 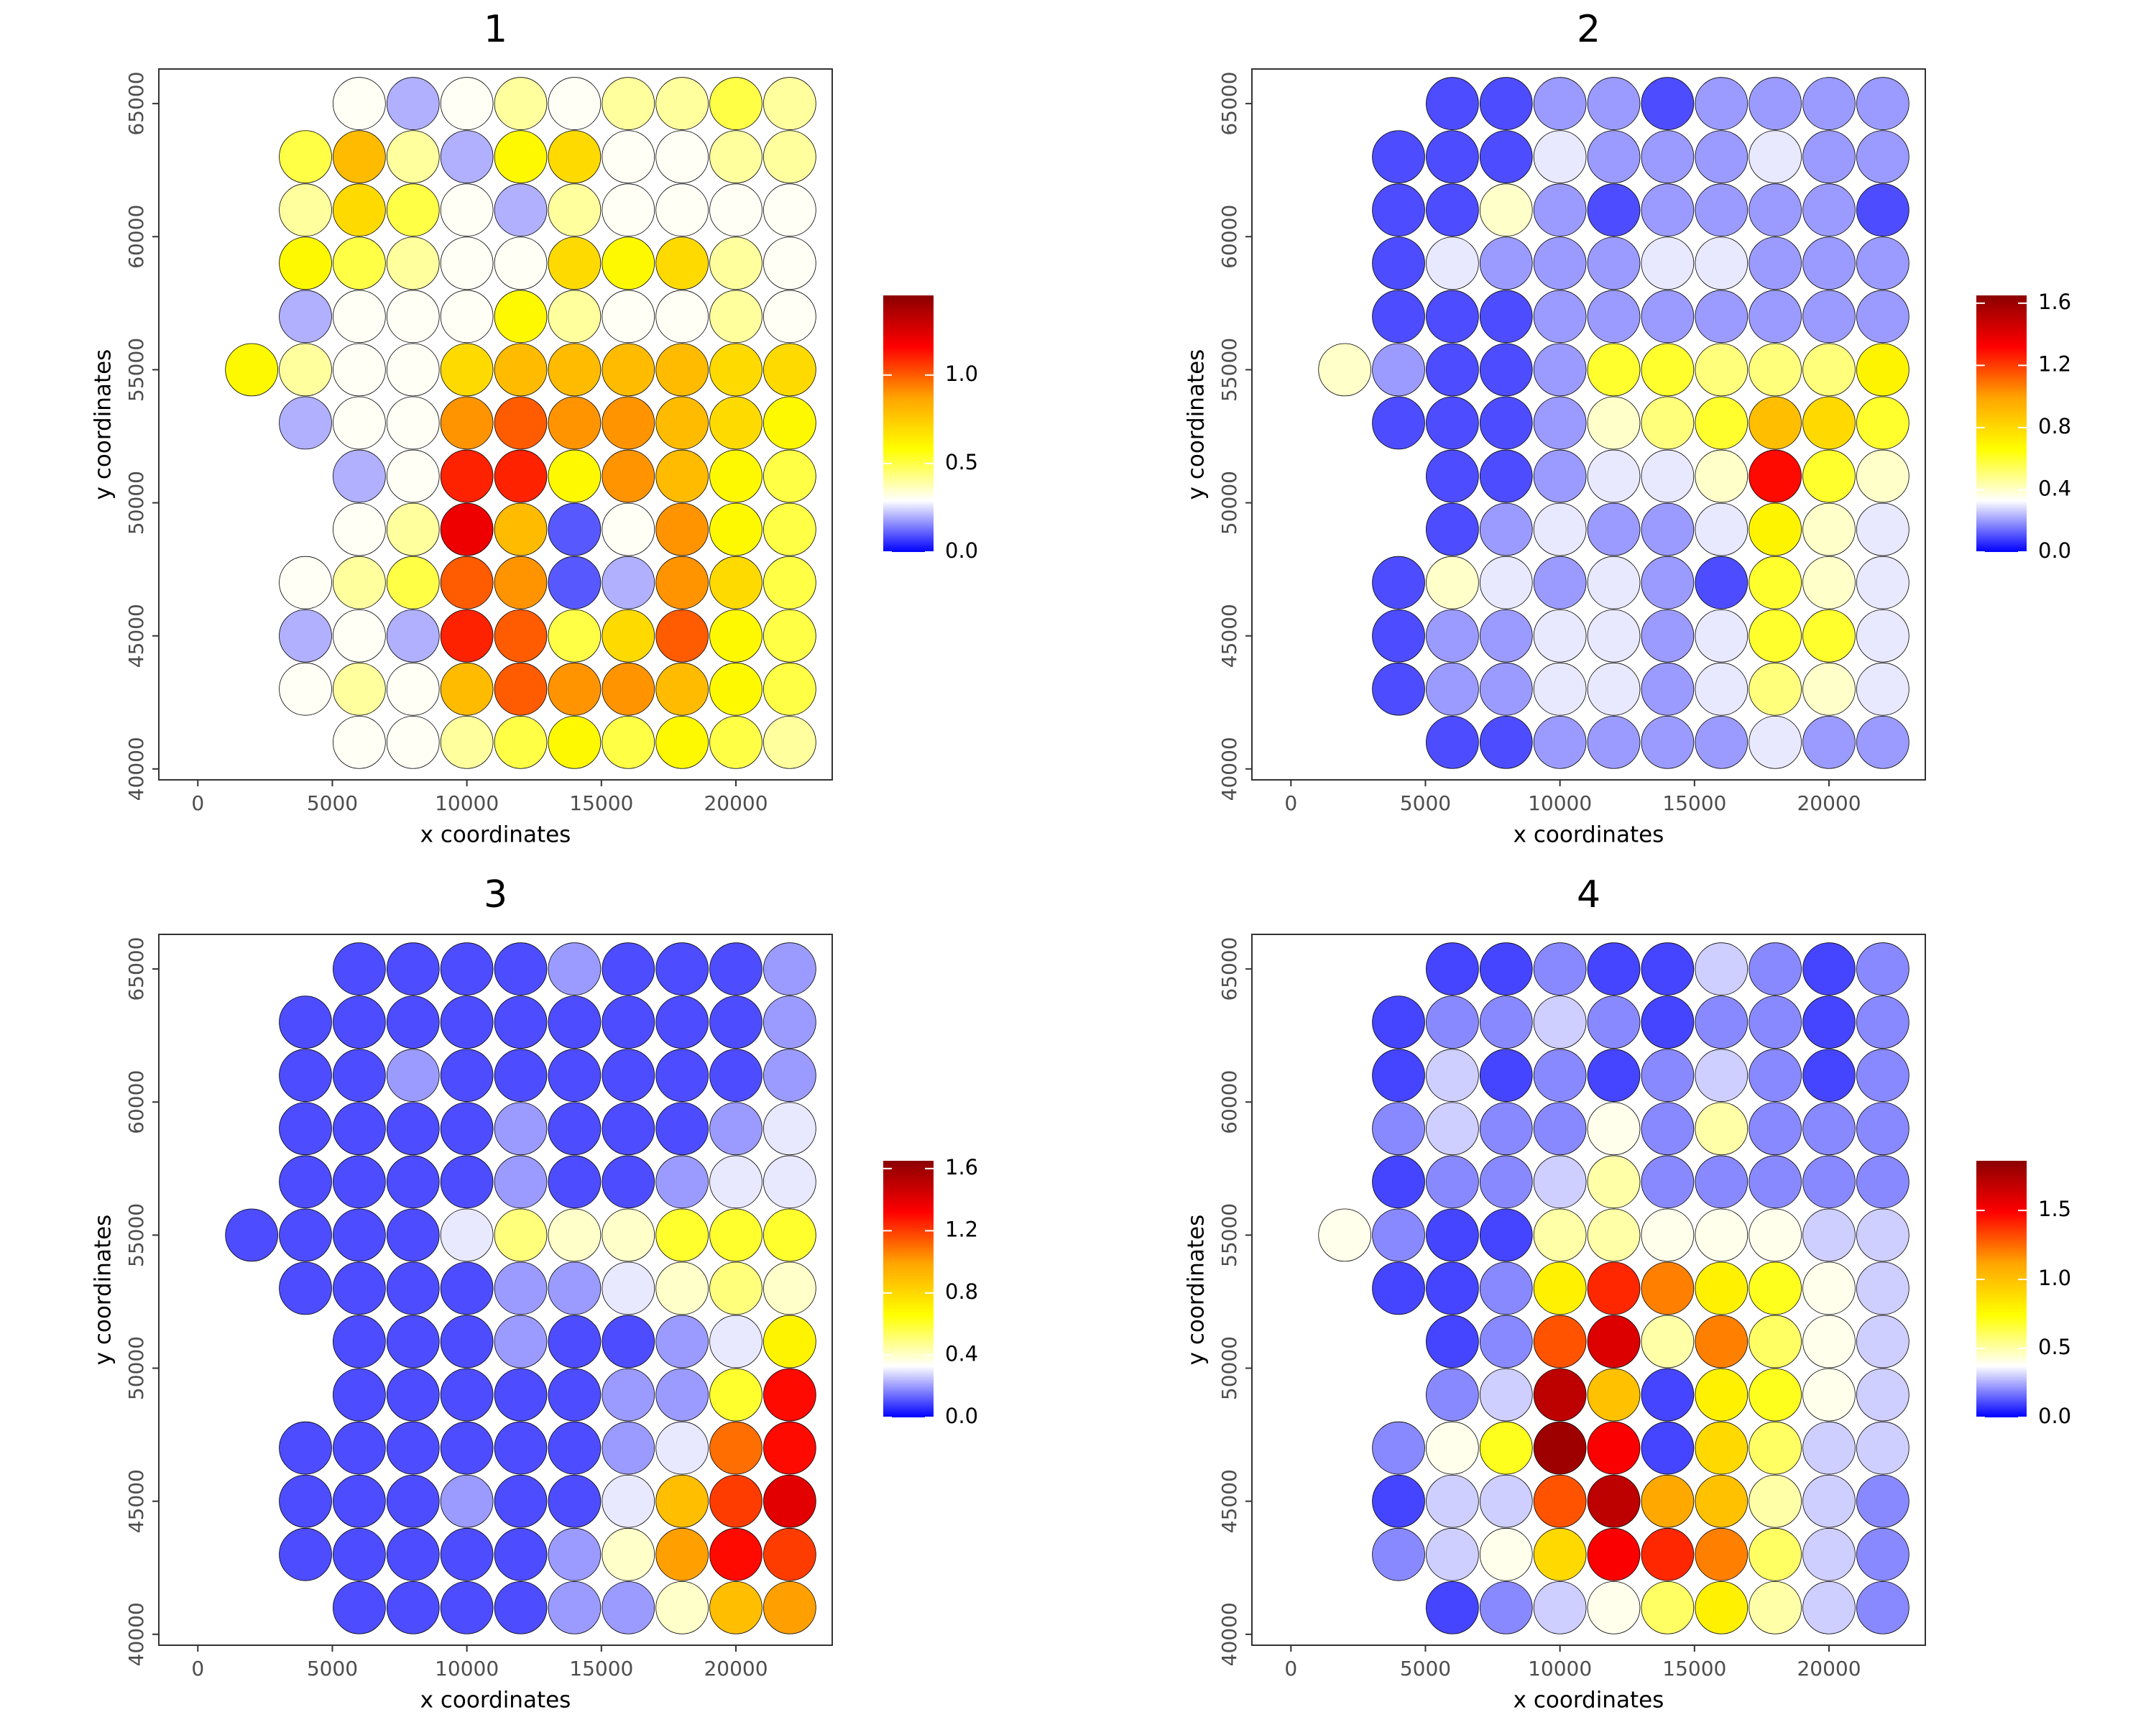 I want to click on x-axis-title: x coordinates, so click(x=495, y=1701).